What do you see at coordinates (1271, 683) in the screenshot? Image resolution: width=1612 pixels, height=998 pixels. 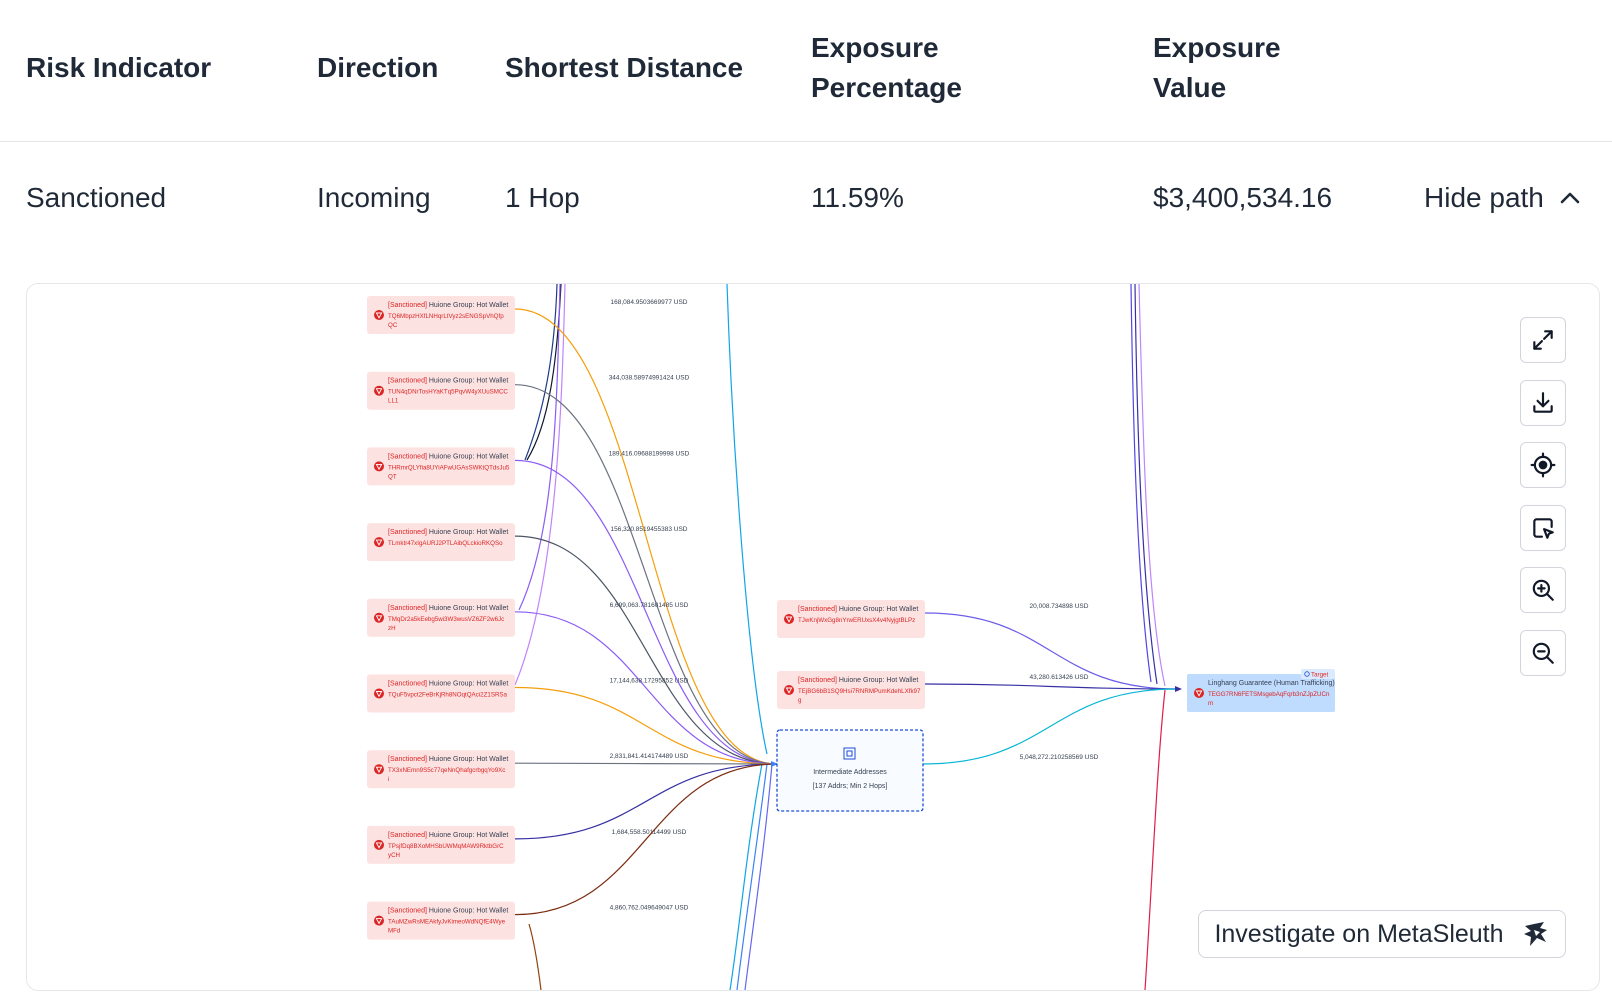 I see `target-node-title: Linghang Guarantee (Human Trafficking)` at bounding box center [1271, 683].